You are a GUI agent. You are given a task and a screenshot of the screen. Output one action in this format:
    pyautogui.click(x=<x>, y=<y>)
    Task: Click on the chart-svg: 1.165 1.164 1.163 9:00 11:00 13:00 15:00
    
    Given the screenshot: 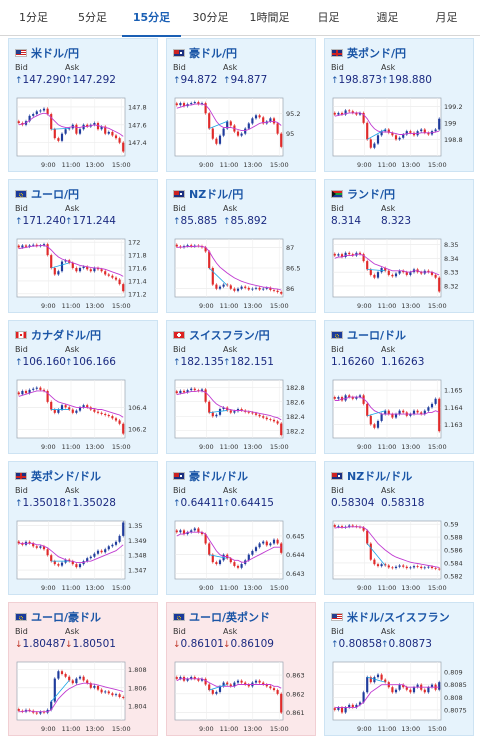 What is the action you would take?
    pyautogui.click(x=397, y=415)
    